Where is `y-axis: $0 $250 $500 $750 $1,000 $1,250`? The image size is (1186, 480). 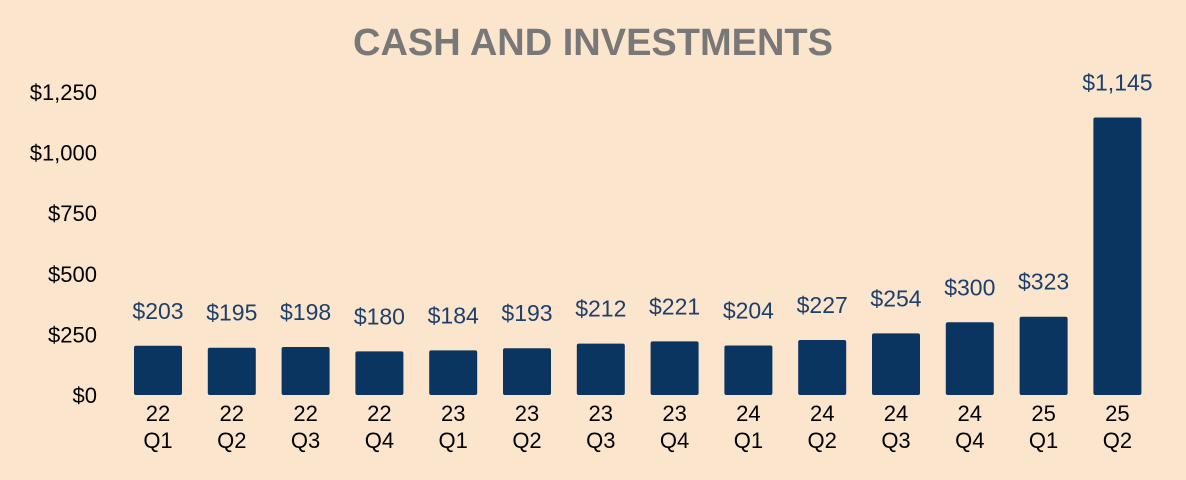 y-axis: $0 $250 $500 $750 $1,000 $1,250 is located at coordinates (63, 244).